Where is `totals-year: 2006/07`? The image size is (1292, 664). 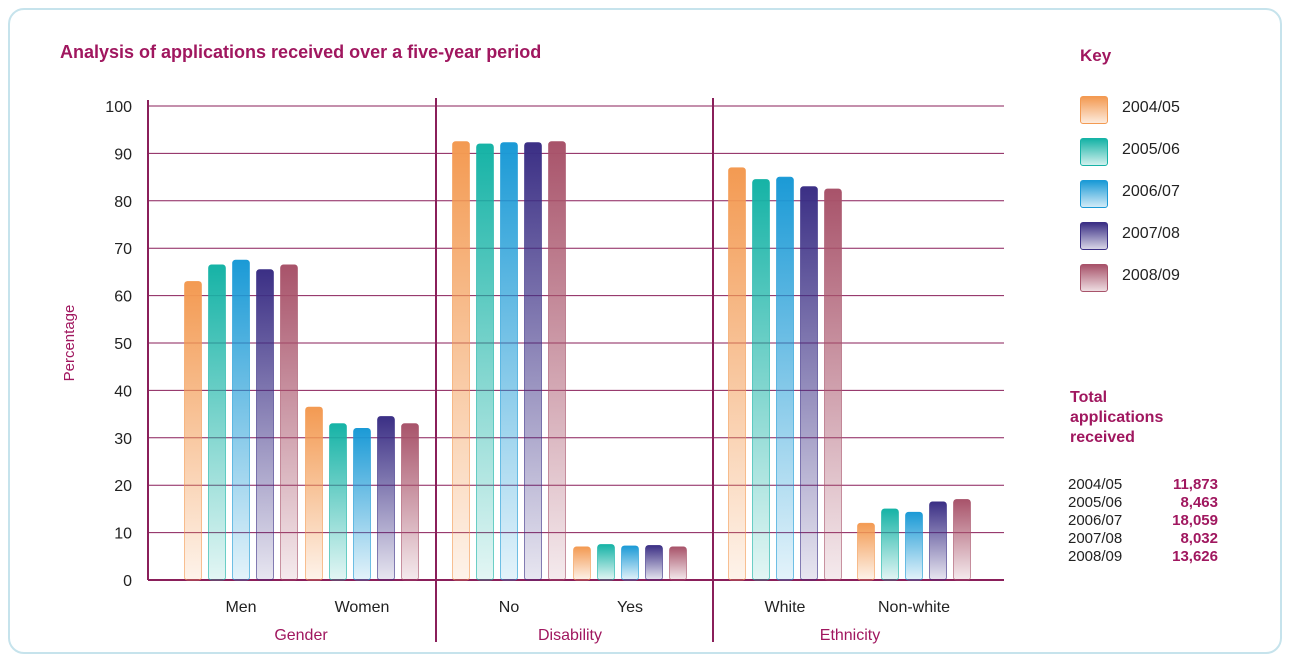 totals-year: 2006/07 is located at coordinates (1095, 520).